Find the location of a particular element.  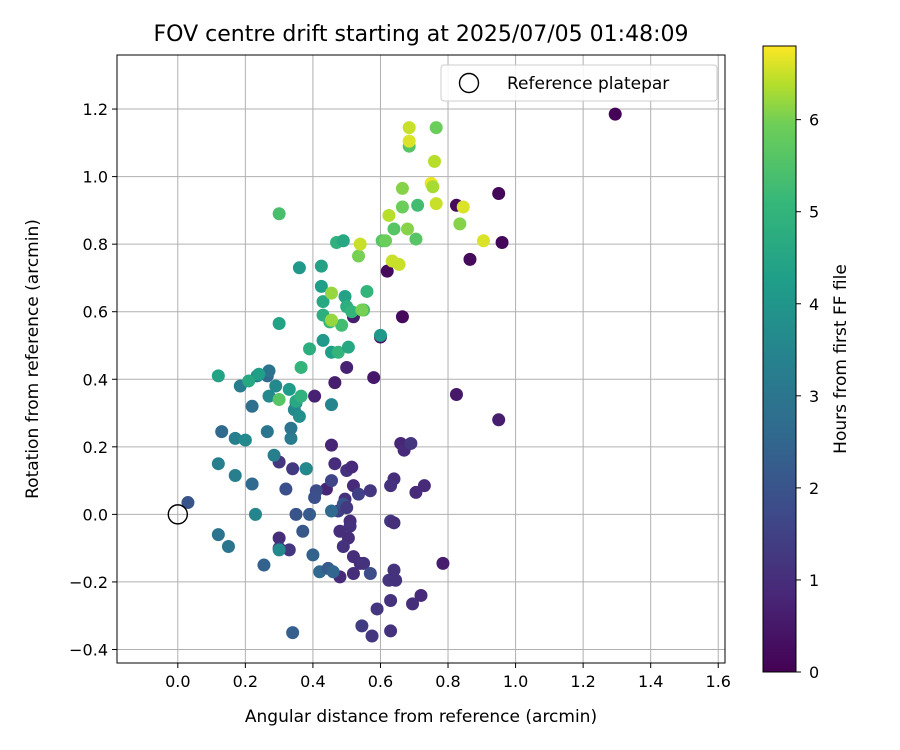

y-tick-label: 0.4 is located at coordinates (95, 379).